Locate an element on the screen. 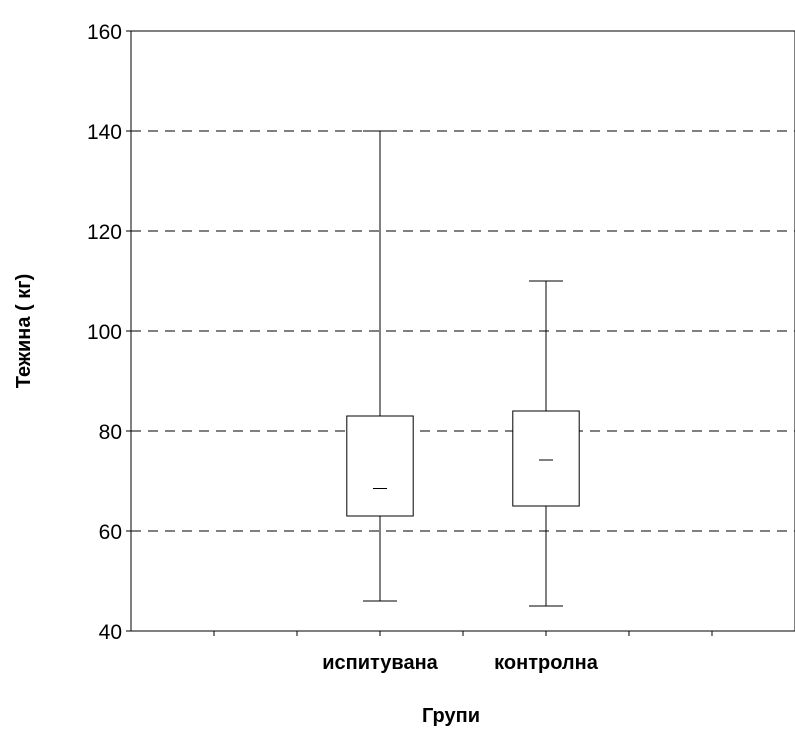  category-labels: испитувана контролна is located at coordinates (460, 663).